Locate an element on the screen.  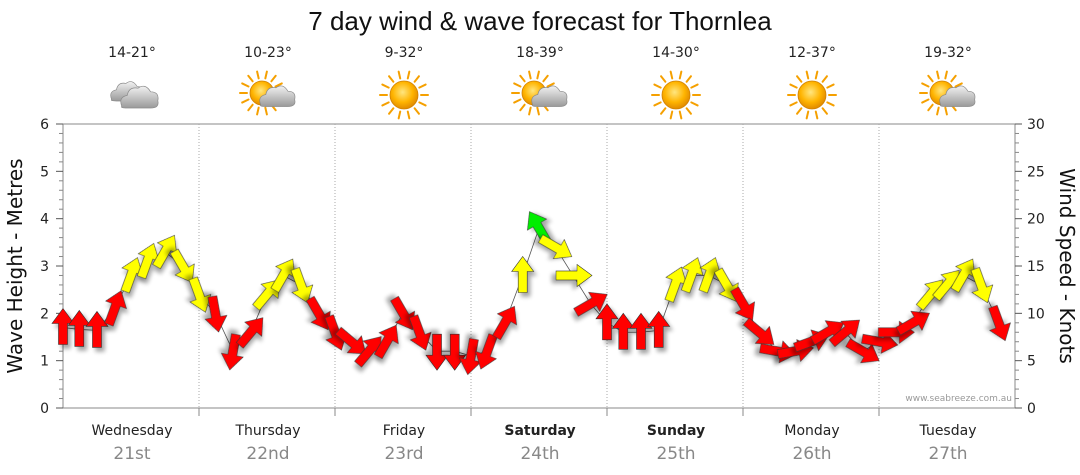
left-tick-label: 5 is located at coordinates (44, 172).